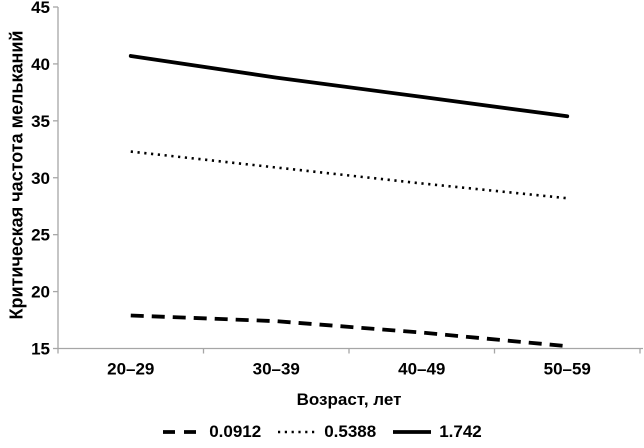  I want to click on legend-label: 0.5388, so click(350, 431).